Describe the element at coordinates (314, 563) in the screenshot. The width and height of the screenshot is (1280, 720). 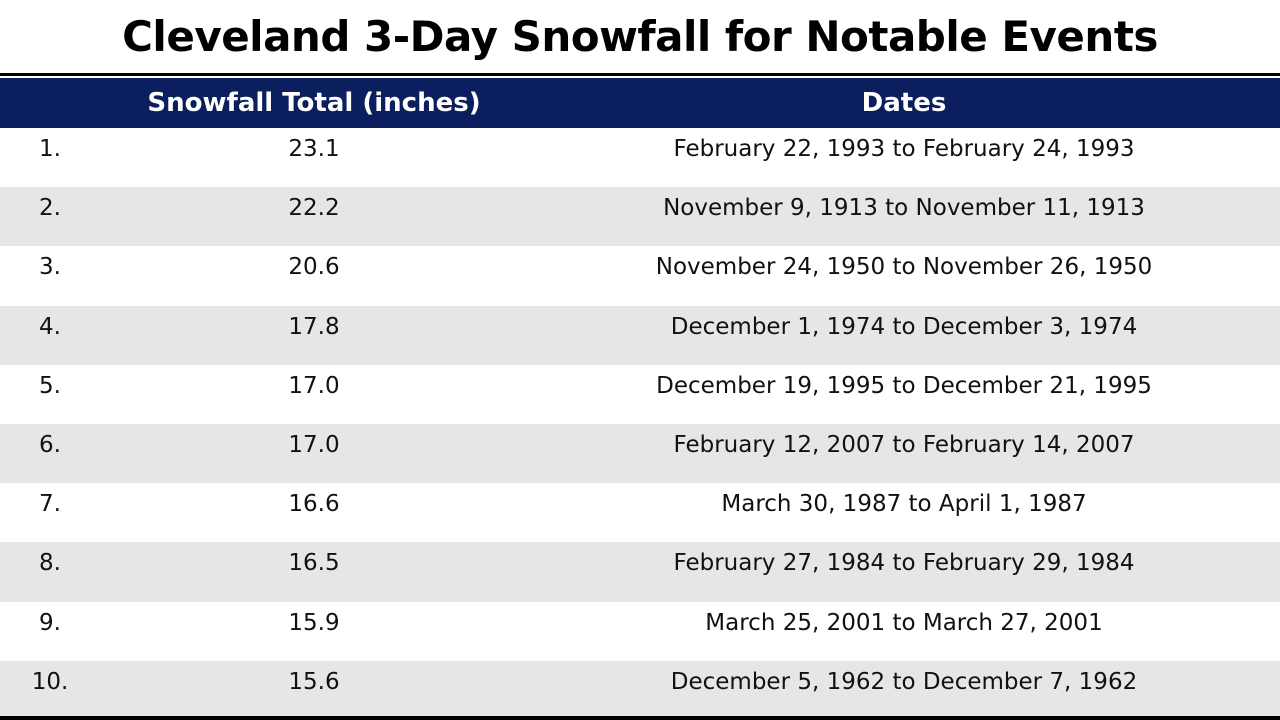
I see `snowfall-cell: 16.5` at that location.